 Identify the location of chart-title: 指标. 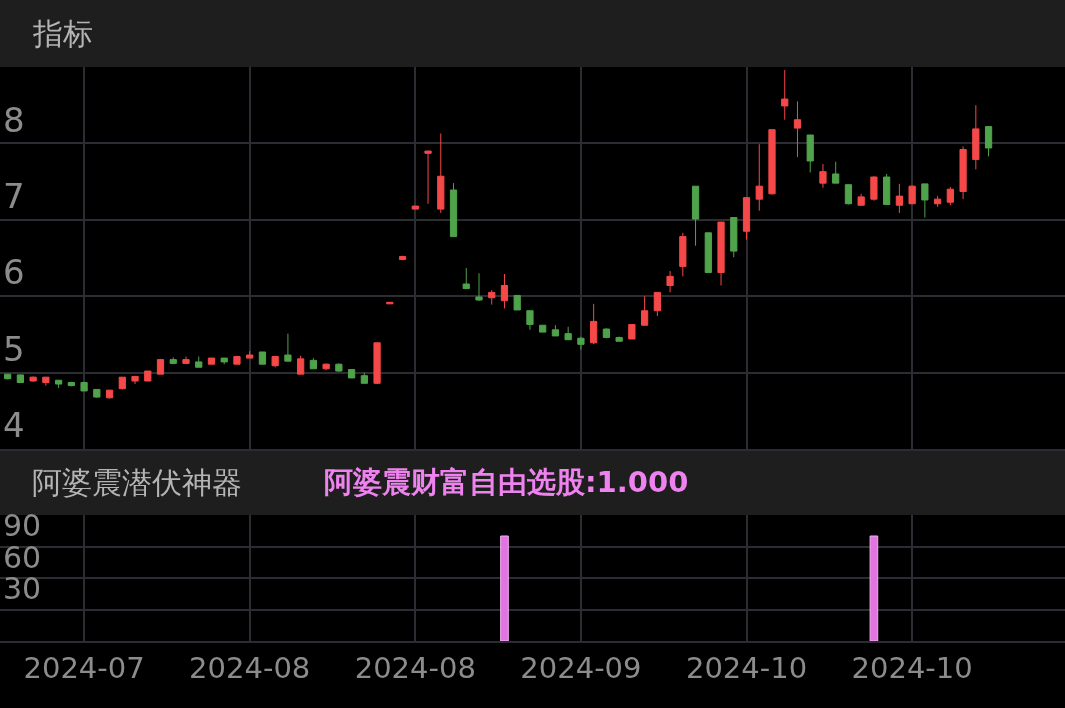
(62, 33).